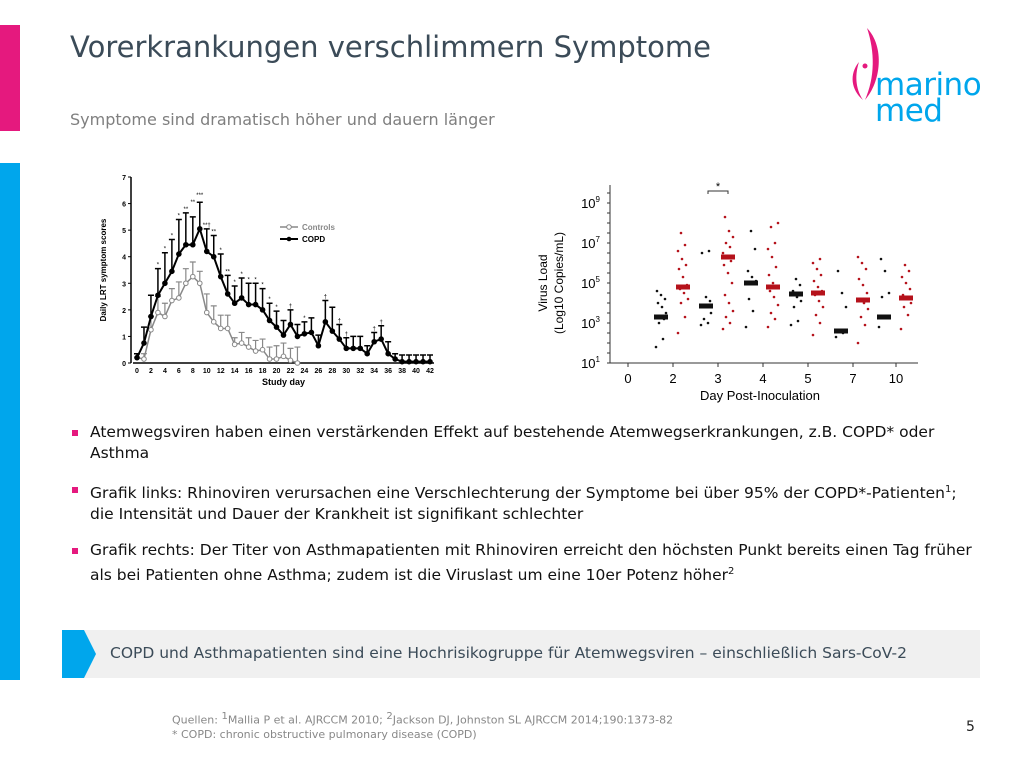 Image resolution: width=1024 pixels, height=768 pixels. What do you see at coordinates (718, 192) in the screenshot?
I see `significance-bracket` at bounding box center [718, 192].